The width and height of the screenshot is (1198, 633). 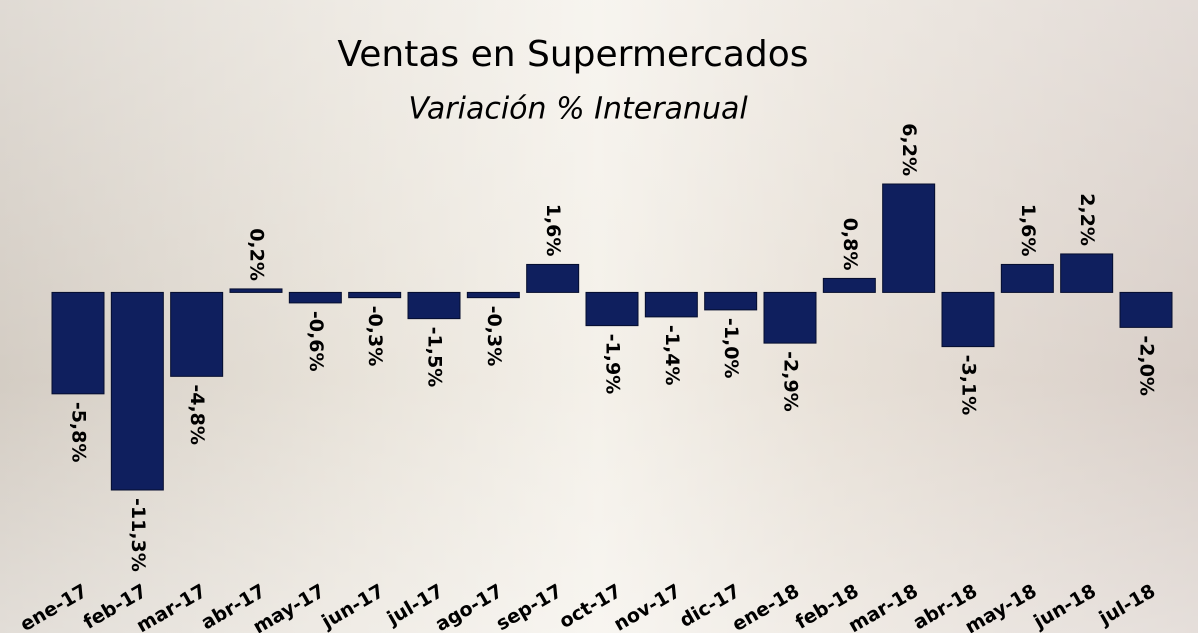 I want to click on value-label: -0,6%, so click(x=316, y=341).